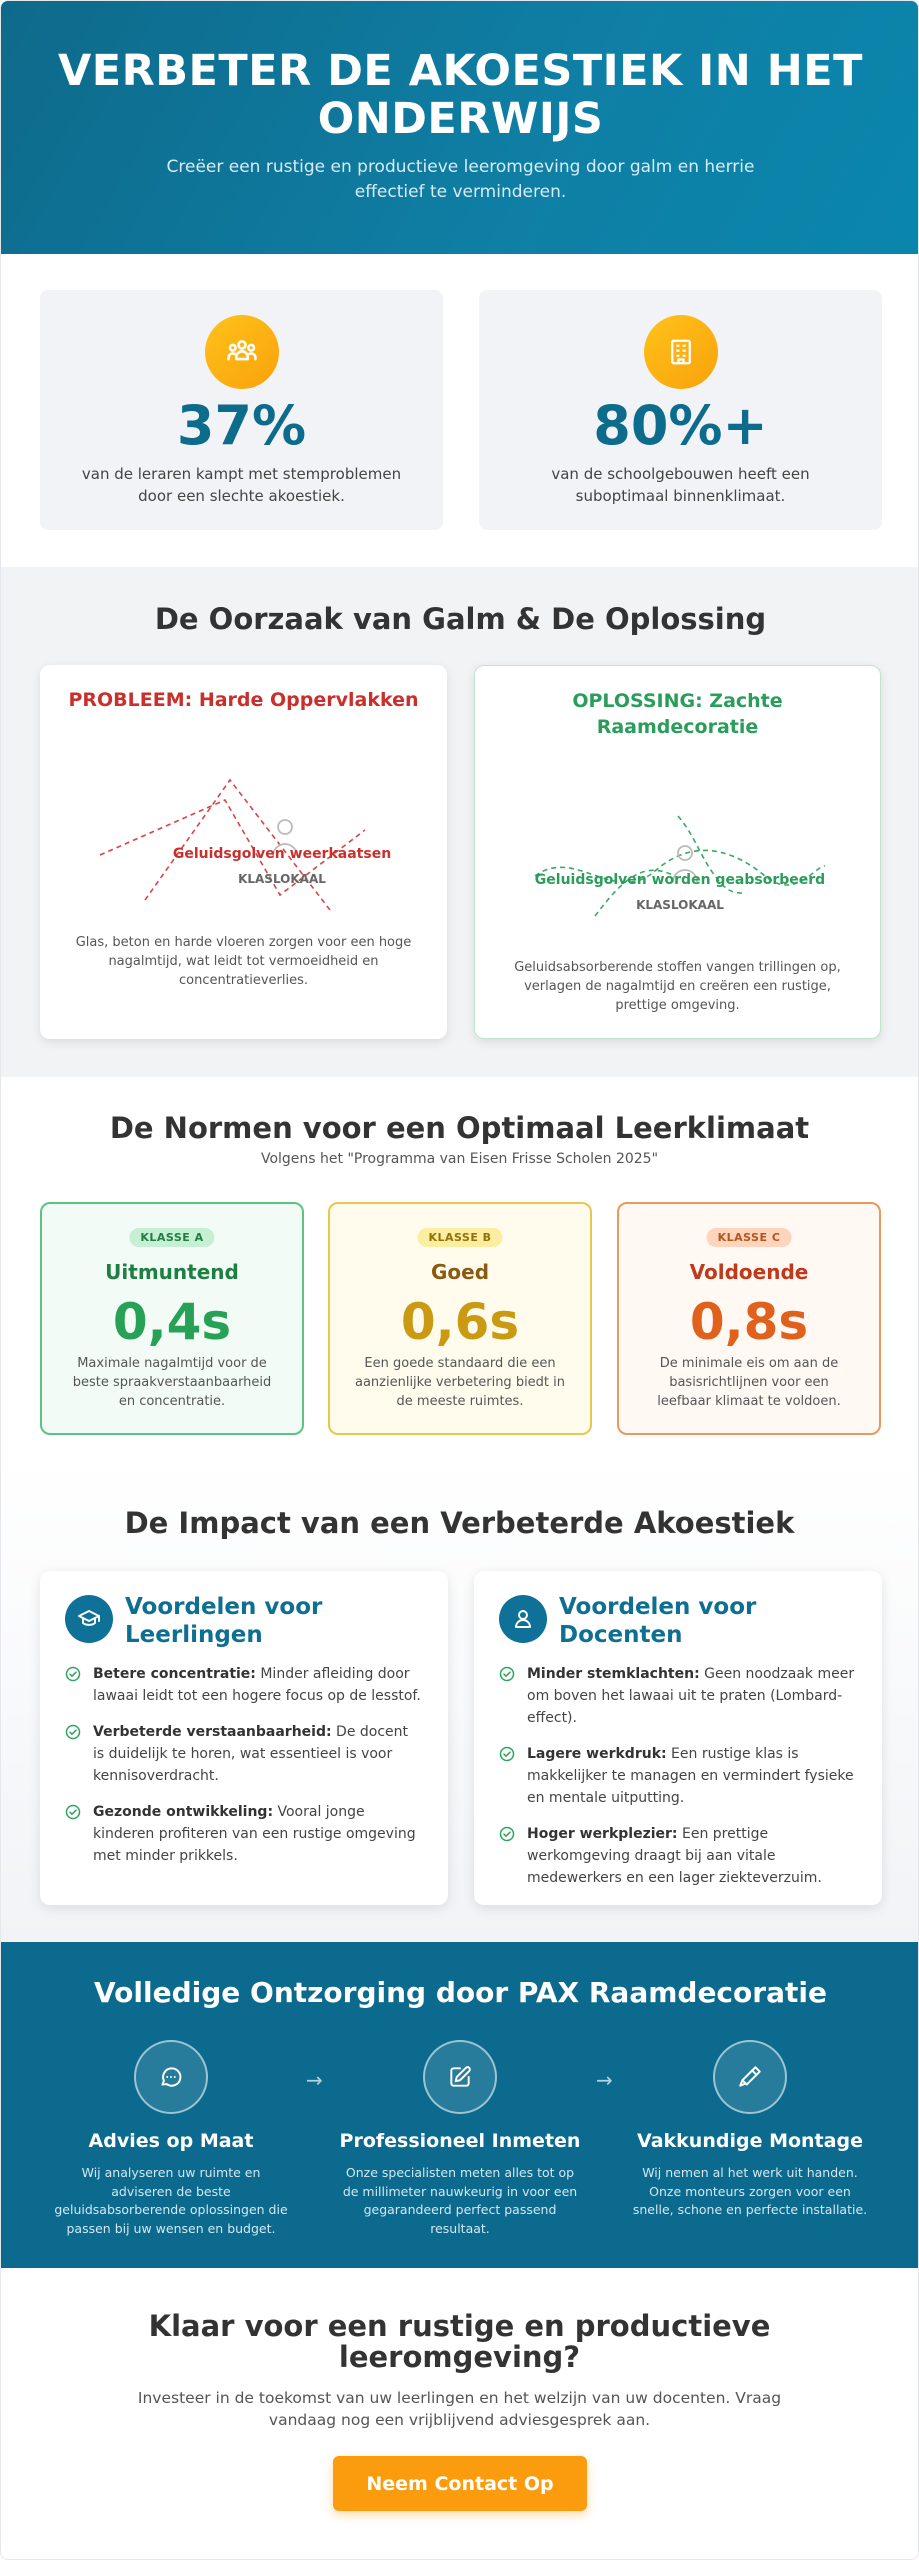  I want to click on graduation-cap-icon, so click(89, 1619).